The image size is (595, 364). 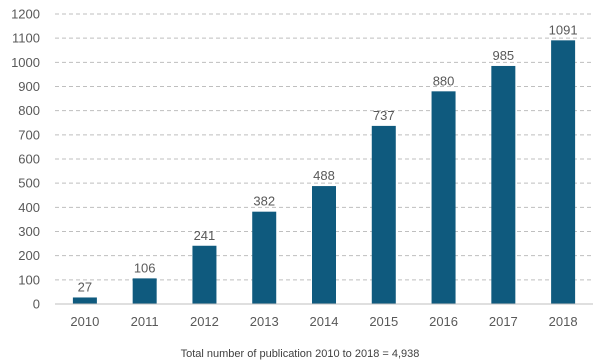 I want to click on bar-value-label: 737, so click(x=384, y=115).